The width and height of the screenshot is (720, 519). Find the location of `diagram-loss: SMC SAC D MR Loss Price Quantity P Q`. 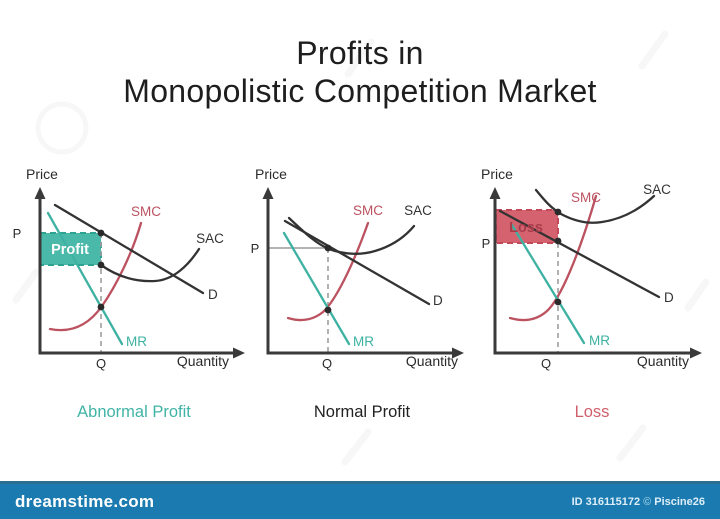

diagram-loss: SMC SAC D MR Loss Price Quantity P Q is located at coordinates (591, 268).